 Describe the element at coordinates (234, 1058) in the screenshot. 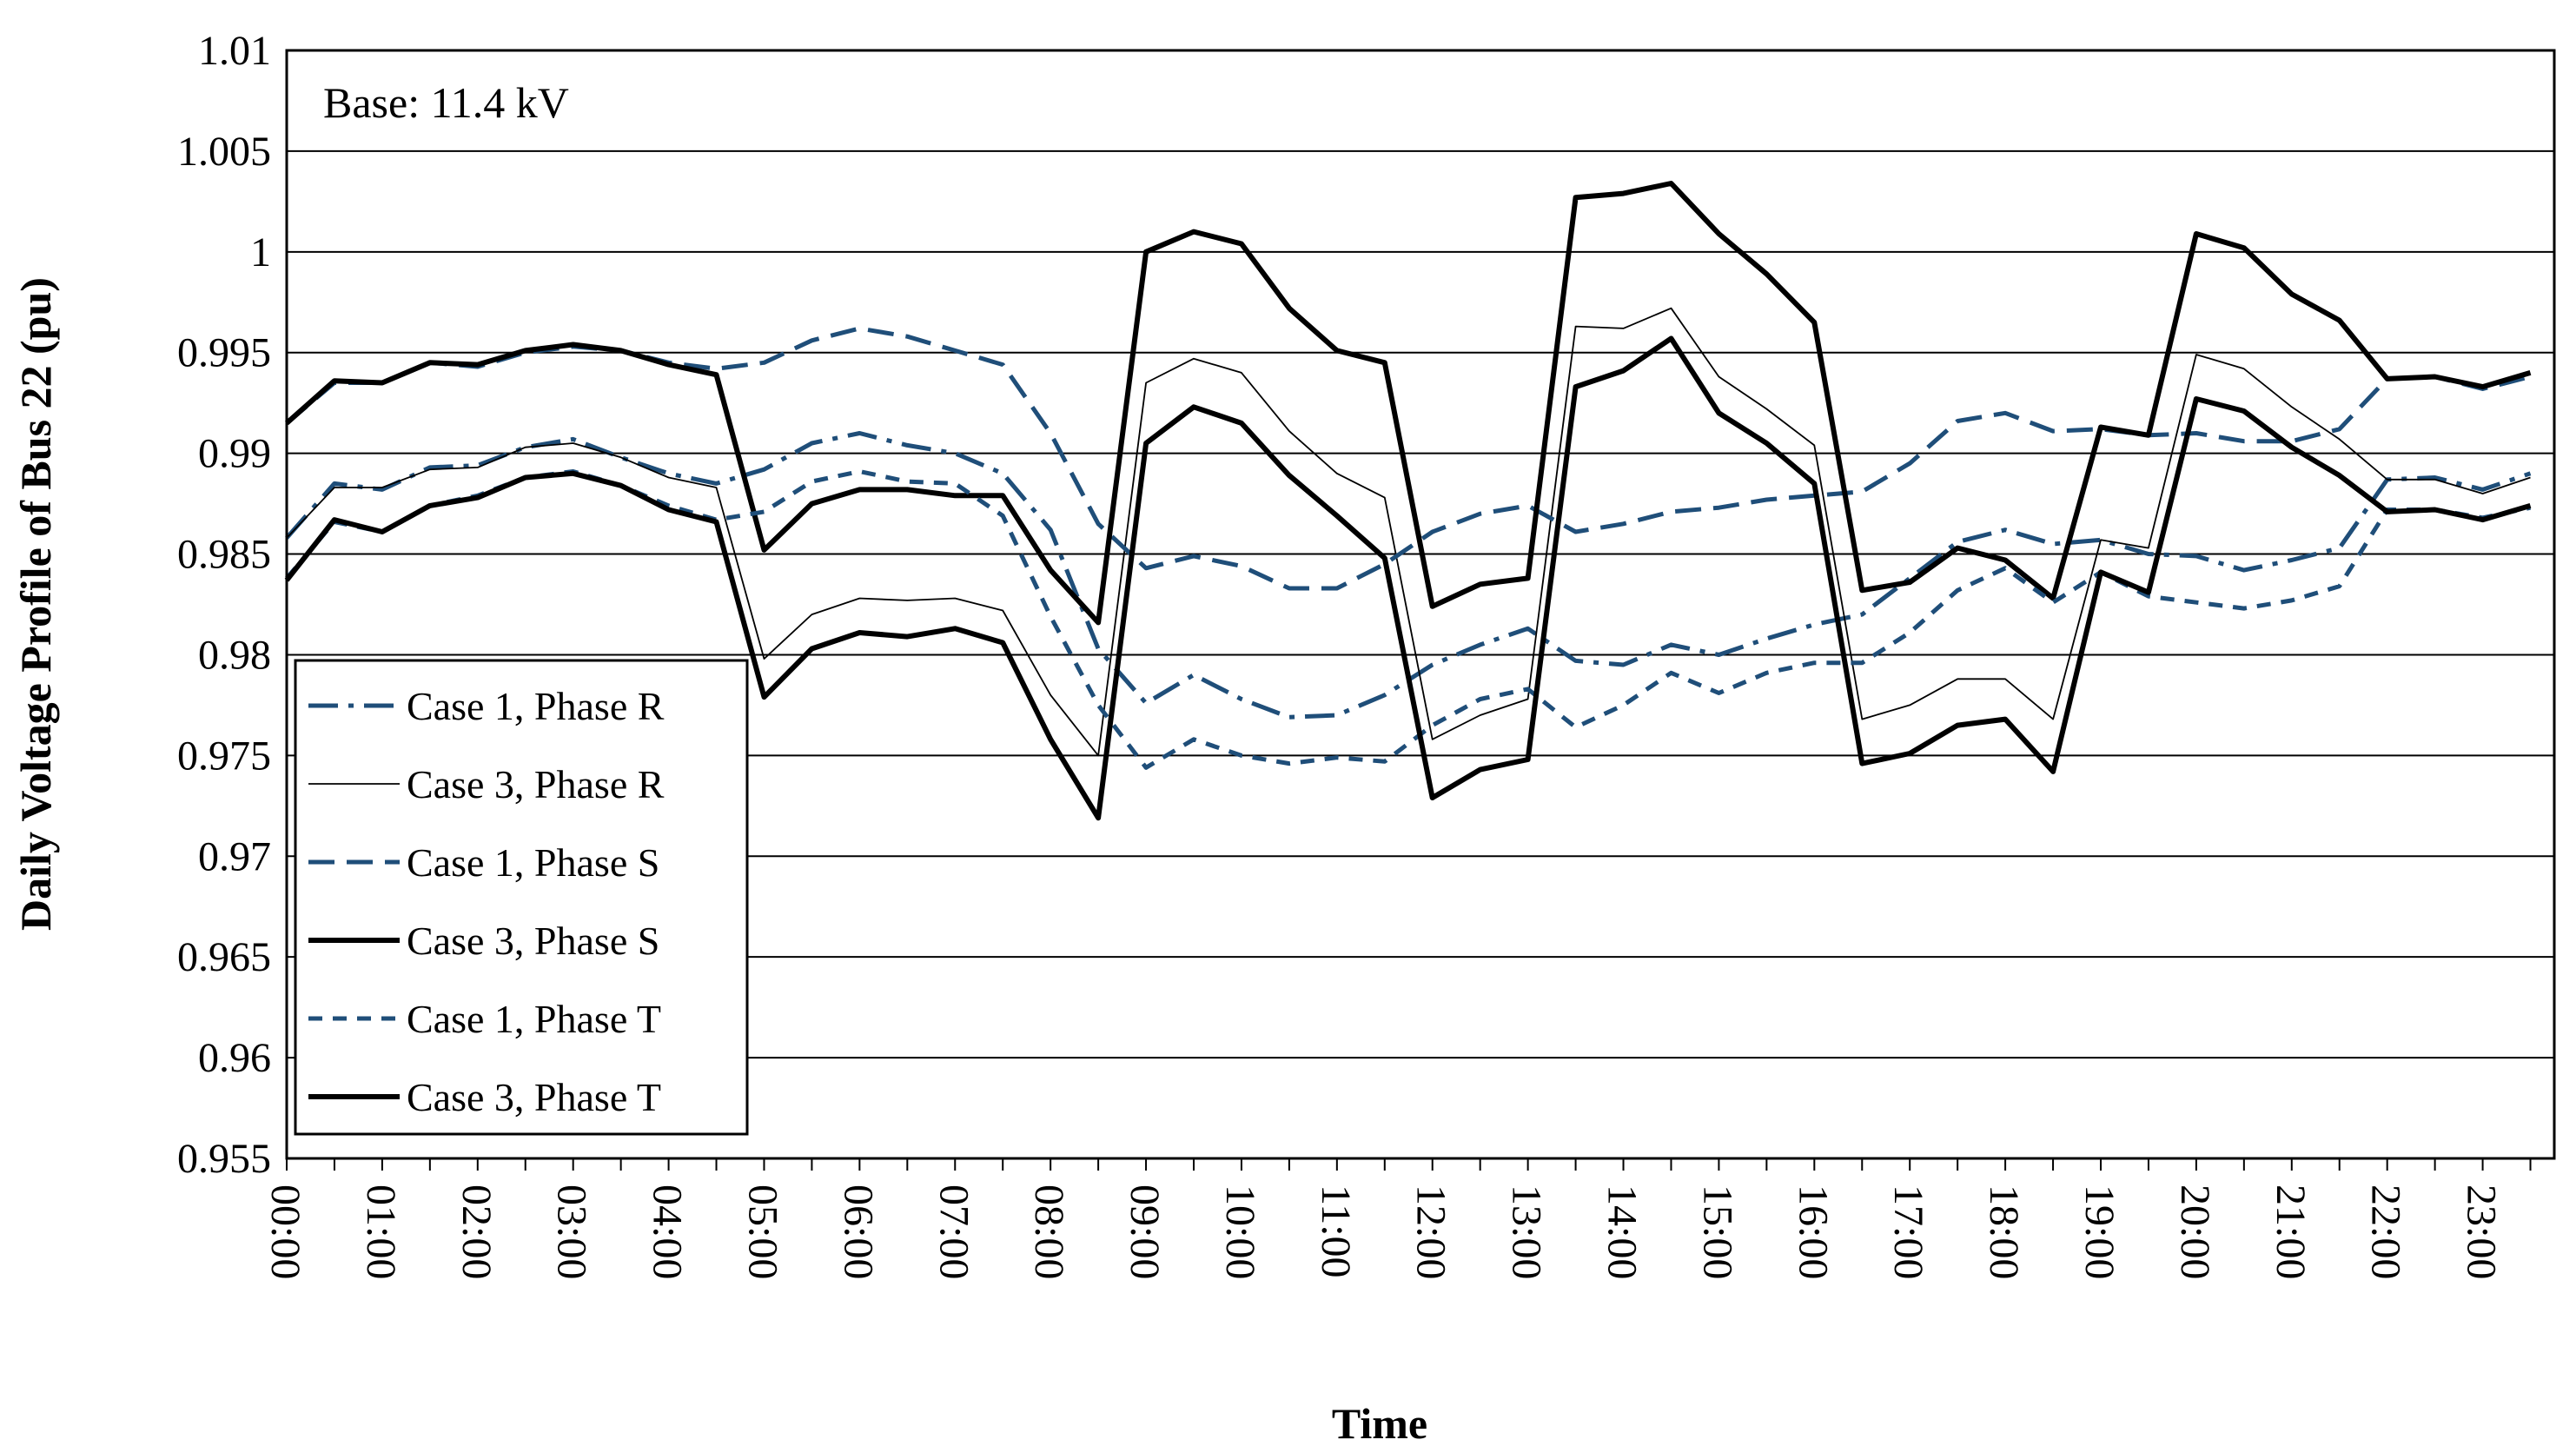

I see `y-tick-label: 0.96` at that location.